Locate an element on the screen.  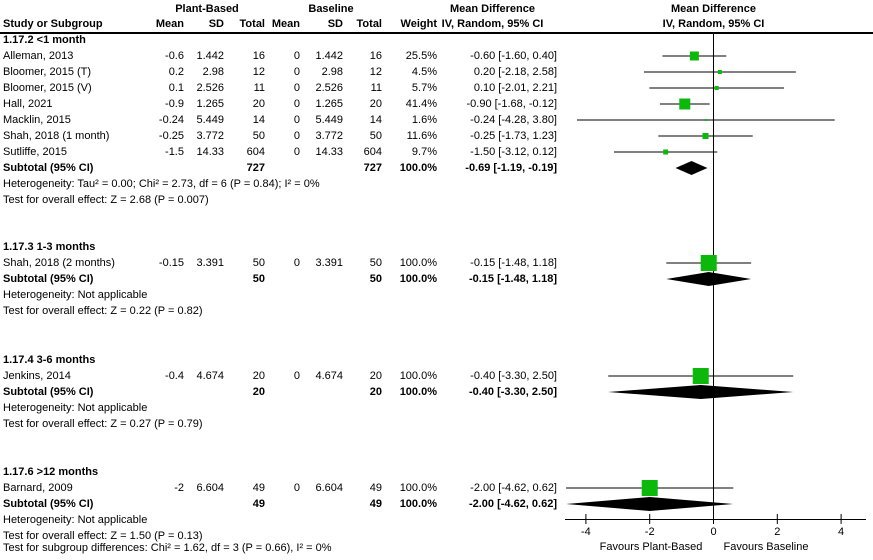
total1-value: 12 is located at coordinates (258, 72).